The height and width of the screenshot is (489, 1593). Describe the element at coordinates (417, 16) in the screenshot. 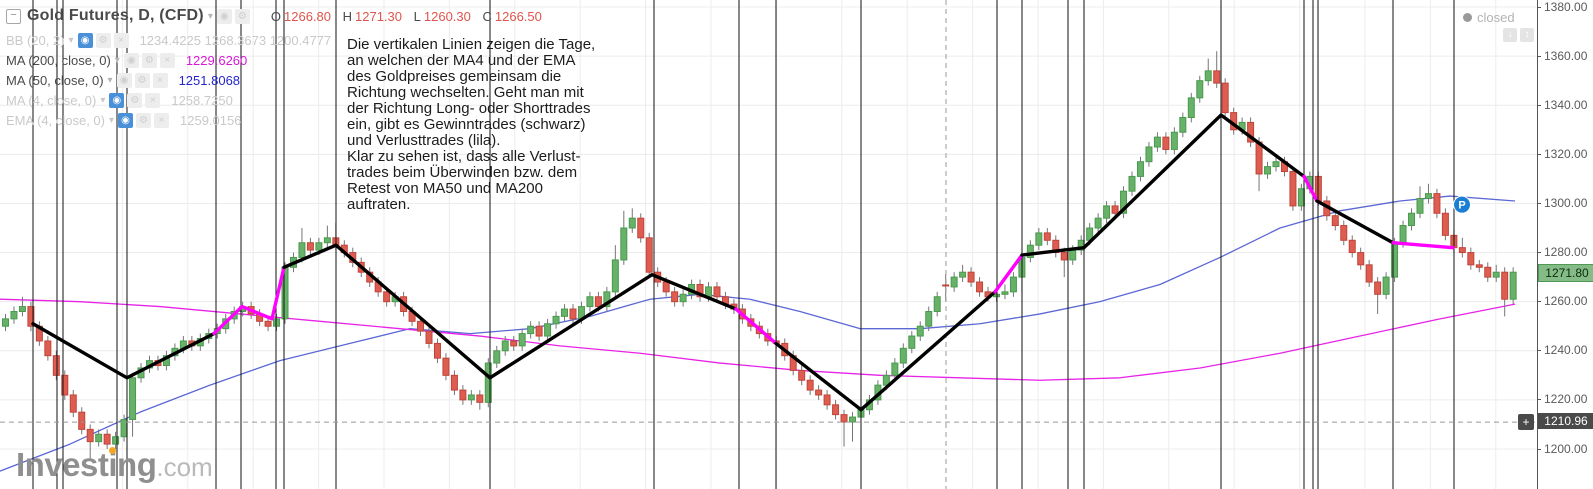

I see `low-label: L` at that location.